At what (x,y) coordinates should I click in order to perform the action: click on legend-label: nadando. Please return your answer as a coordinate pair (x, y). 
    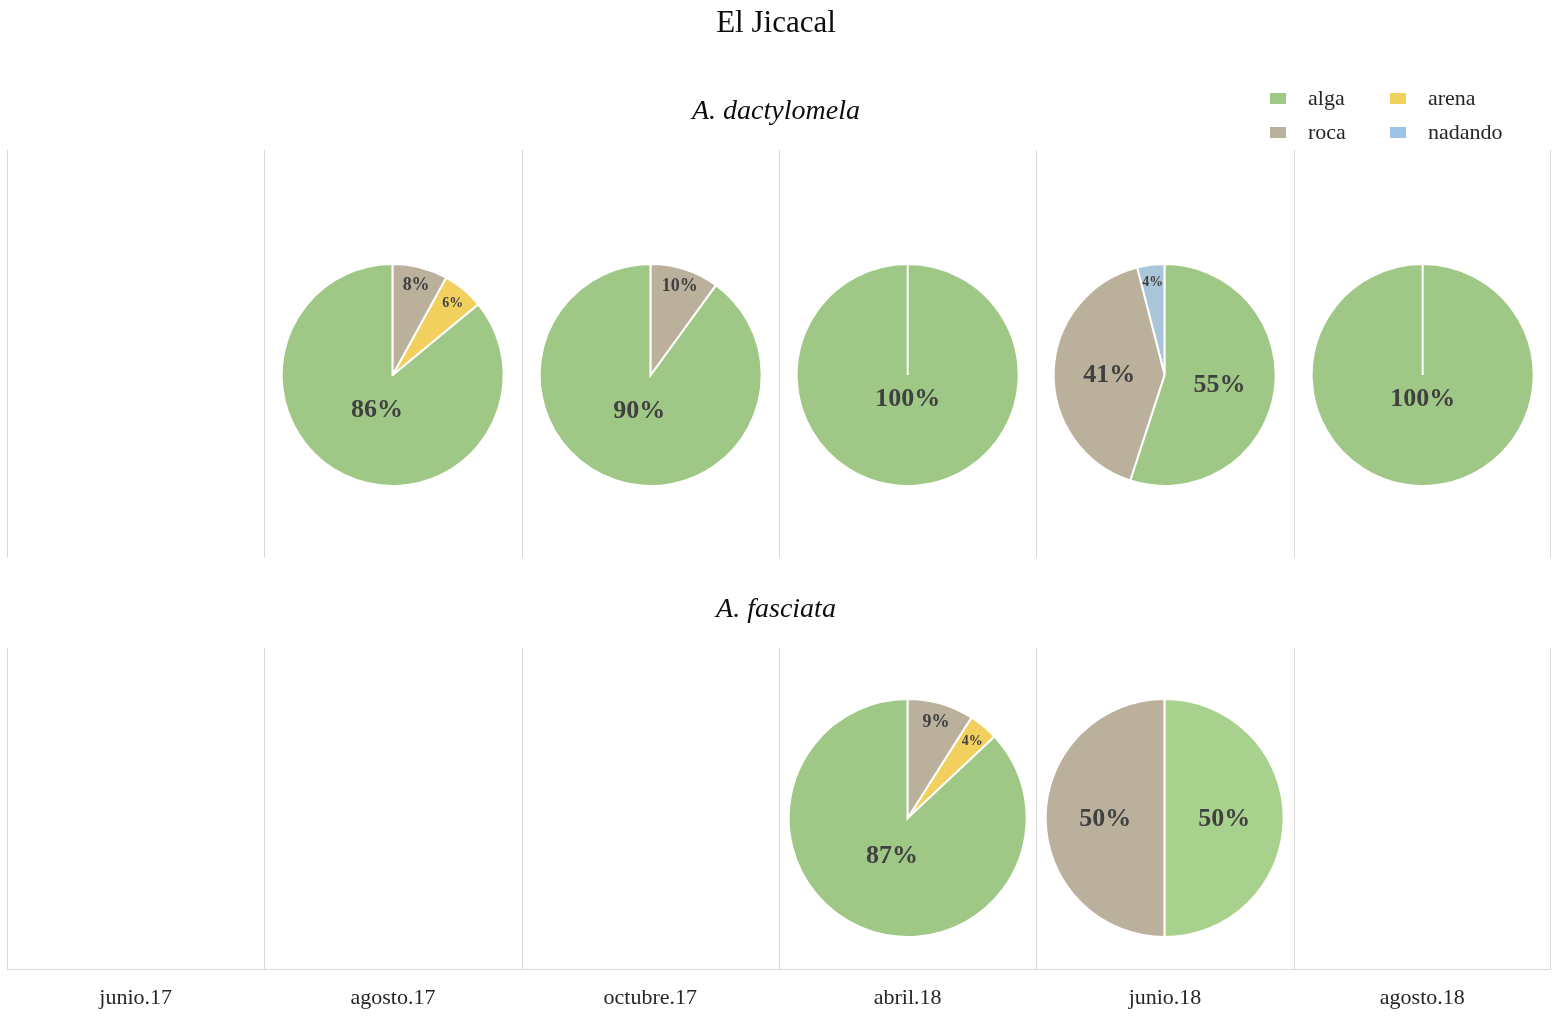
    Looking at the image, I should click on (1465, 132).